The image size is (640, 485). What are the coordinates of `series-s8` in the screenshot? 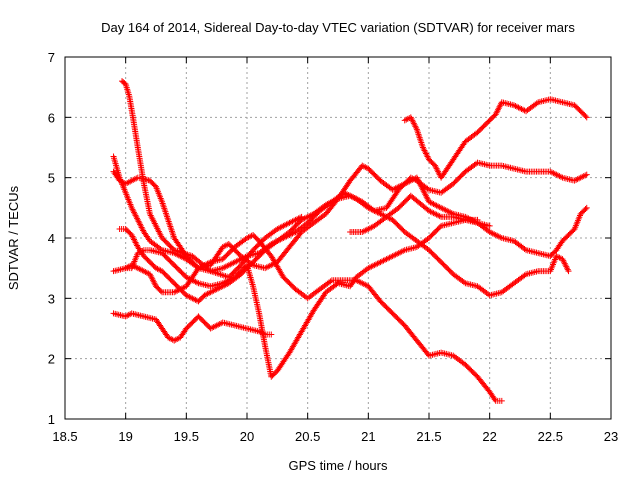 It's located at (496, 138).